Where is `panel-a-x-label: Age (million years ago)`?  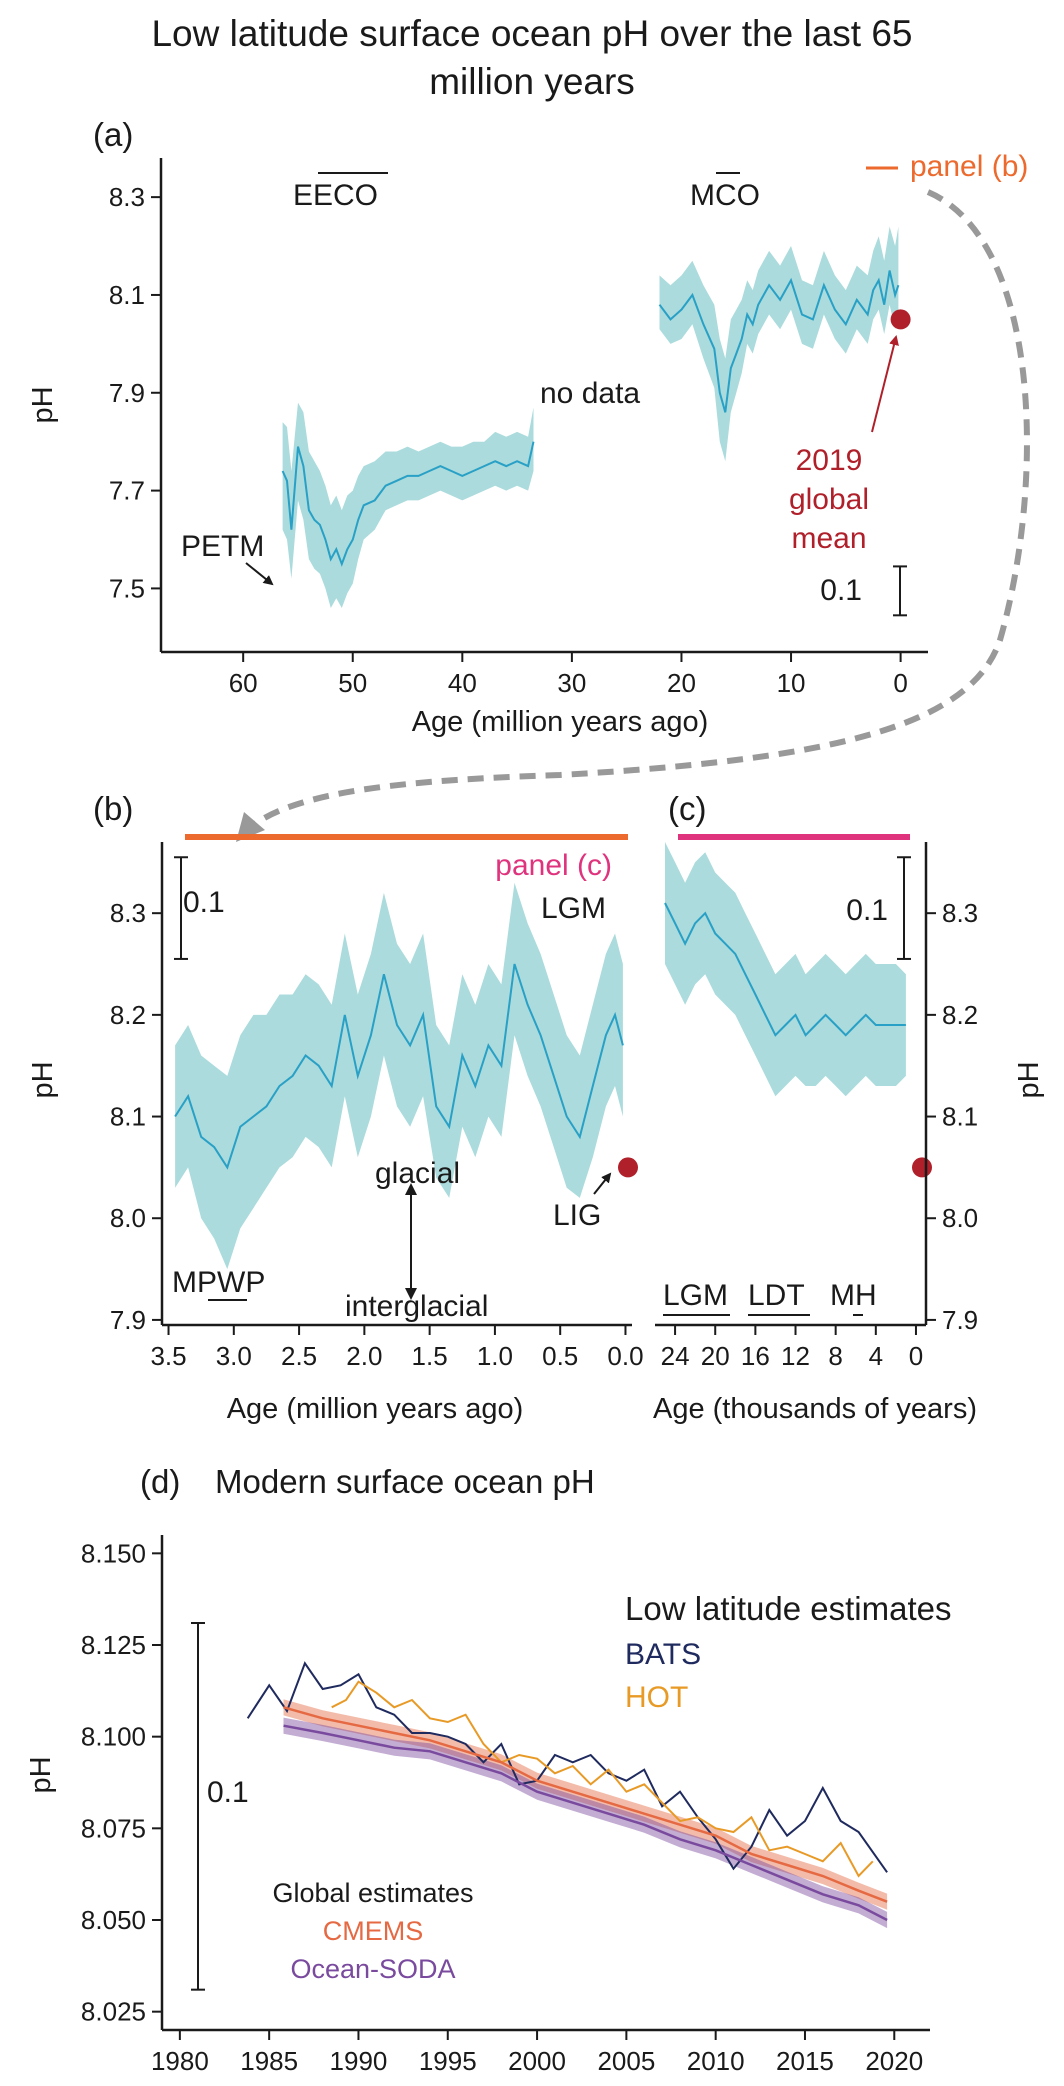
panel-a-x-label: Age (million years ago) is located at coordinates (560, 722).